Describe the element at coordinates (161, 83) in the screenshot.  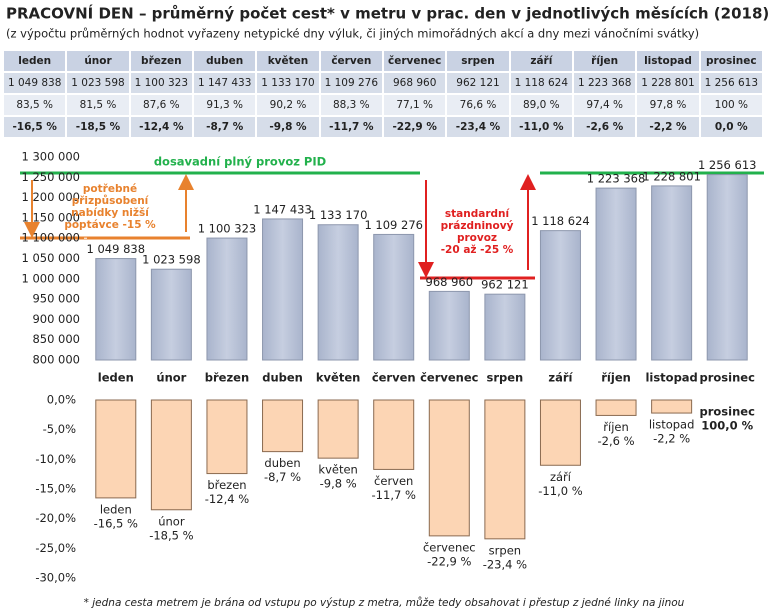
I see `table-cell: 1 100 323` at that location.